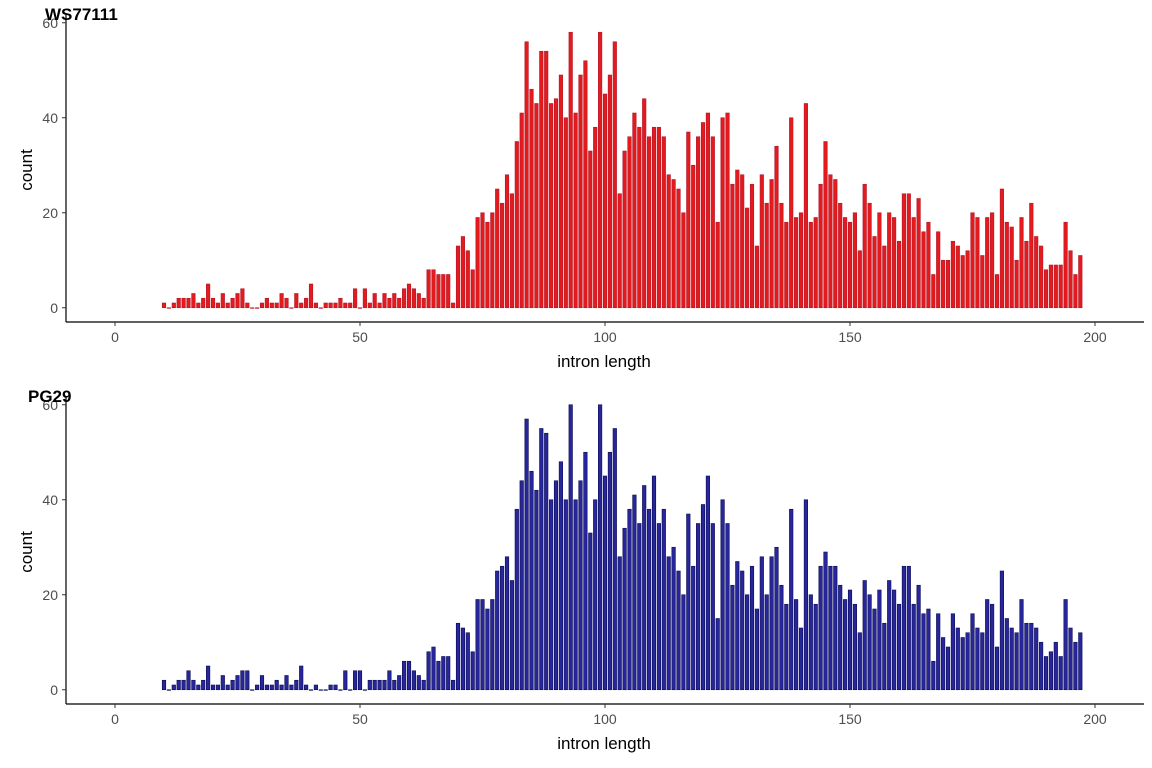 This screenshot has width=1152, height=768. I want to click on x-axis-title: intron length, so click(604, 743).